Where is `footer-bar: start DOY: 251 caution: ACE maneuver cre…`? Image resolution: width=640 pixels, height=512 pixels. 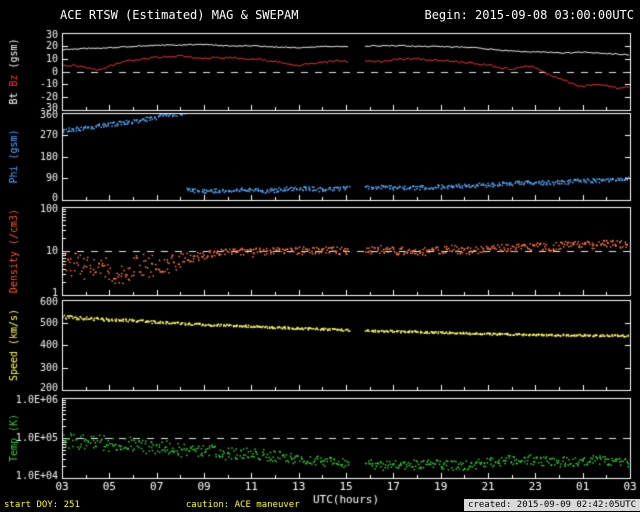
footer-bar: start DOY: 251 caution: ACE maneuver cre… is located at coordinates (320, 504).